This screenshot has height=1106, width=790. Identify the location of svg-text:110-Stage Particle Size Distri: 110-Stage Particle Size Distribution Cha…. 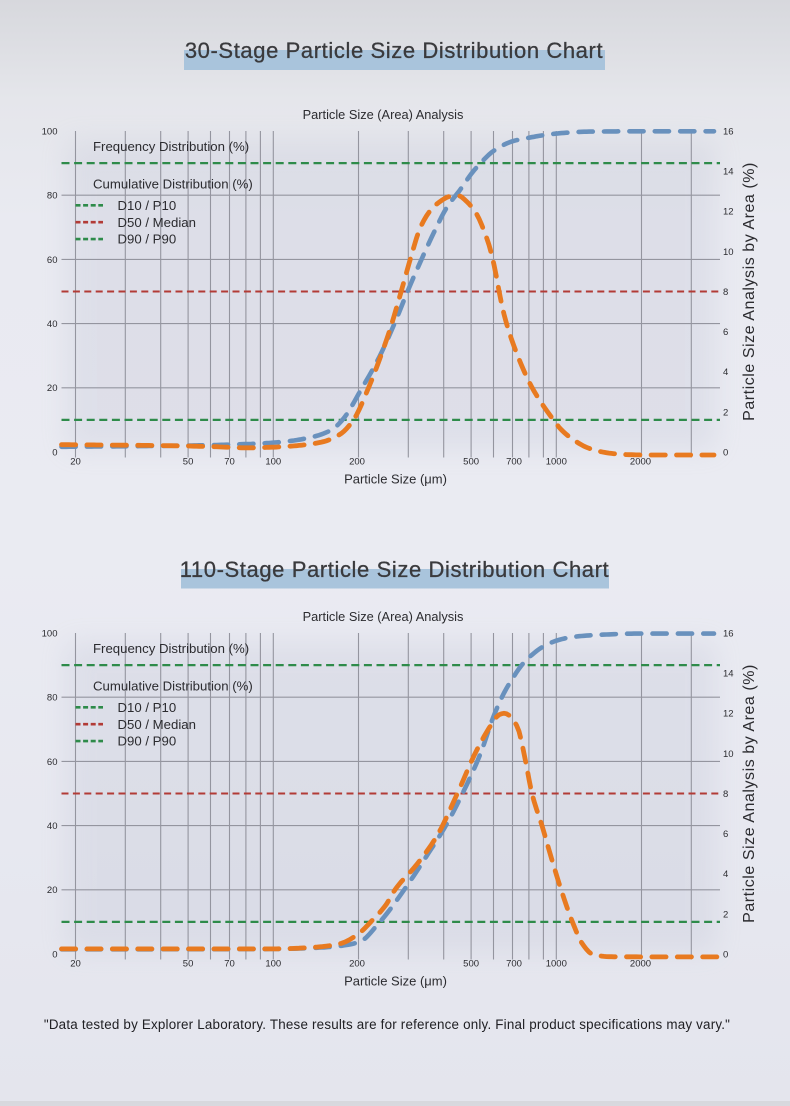
(395, 569).